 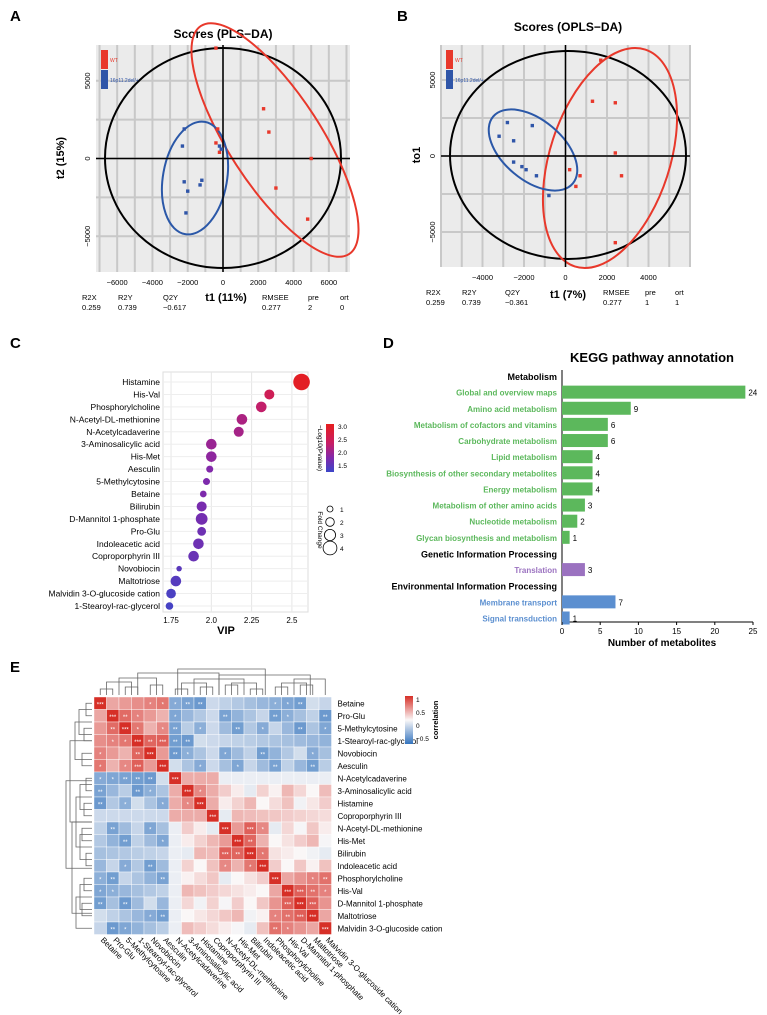 What do you see at coordinates (319, 448) in the screenshot?
I see `colorbar-title: −Log10(Pvalue)` at bounding box center [319, 448].